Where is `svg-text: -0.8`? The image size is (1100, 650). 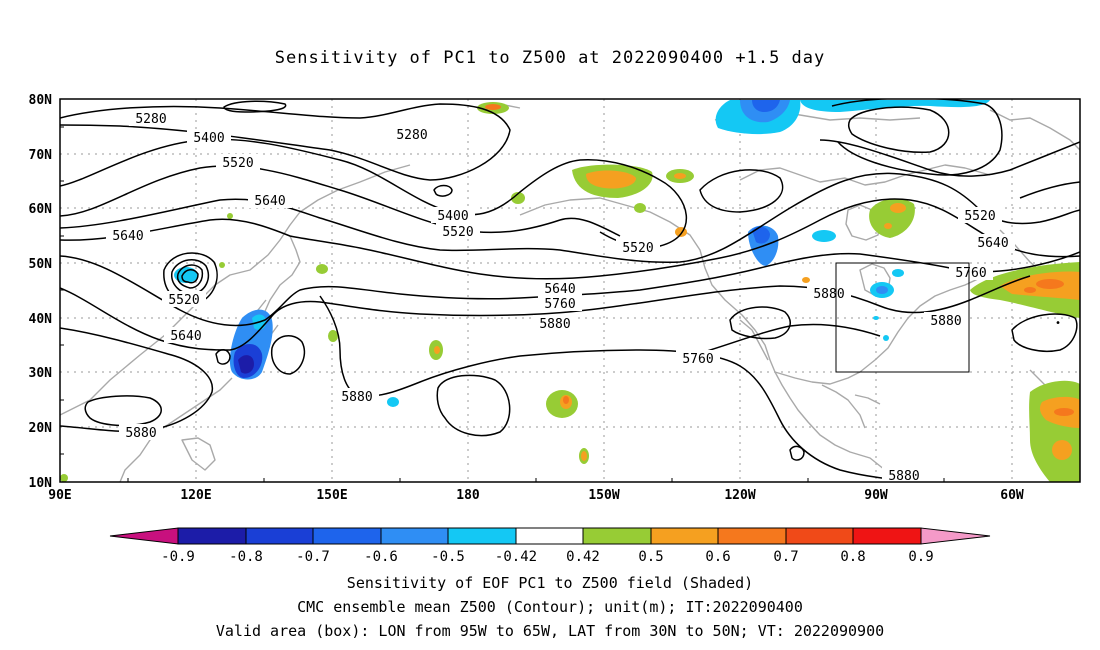 svg-text: -0.8 is located at coordinates (246, 557).